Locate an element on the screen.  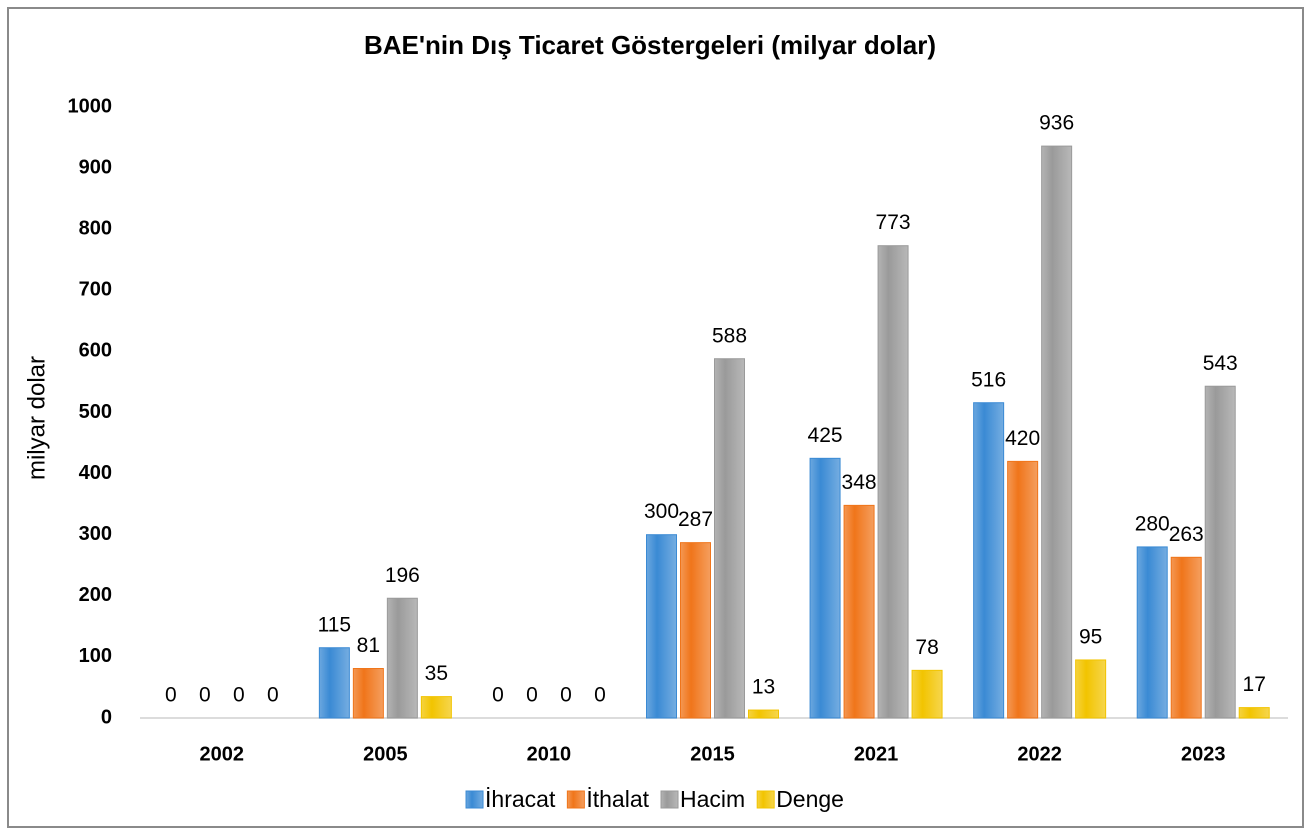
y-tick-label: 1000 is located at coordinates (90, 106).